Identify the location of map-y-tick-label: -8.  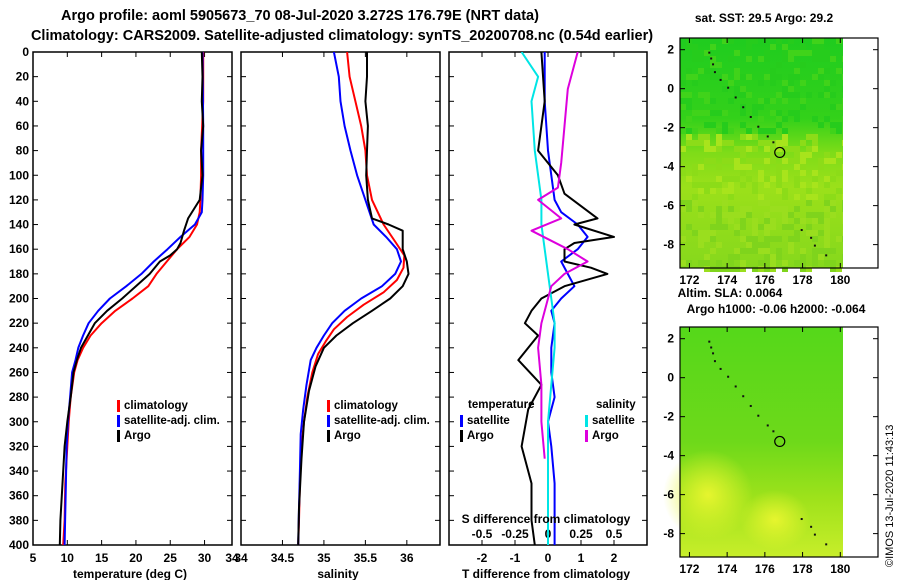
(668, 534).